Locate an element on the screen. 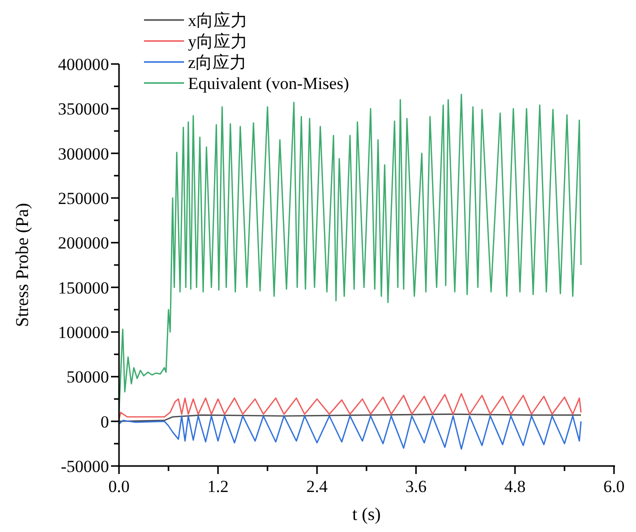 This screenshot has width=636, height=532. y-tick-label: 100000 is located at coordinates (83, 332).